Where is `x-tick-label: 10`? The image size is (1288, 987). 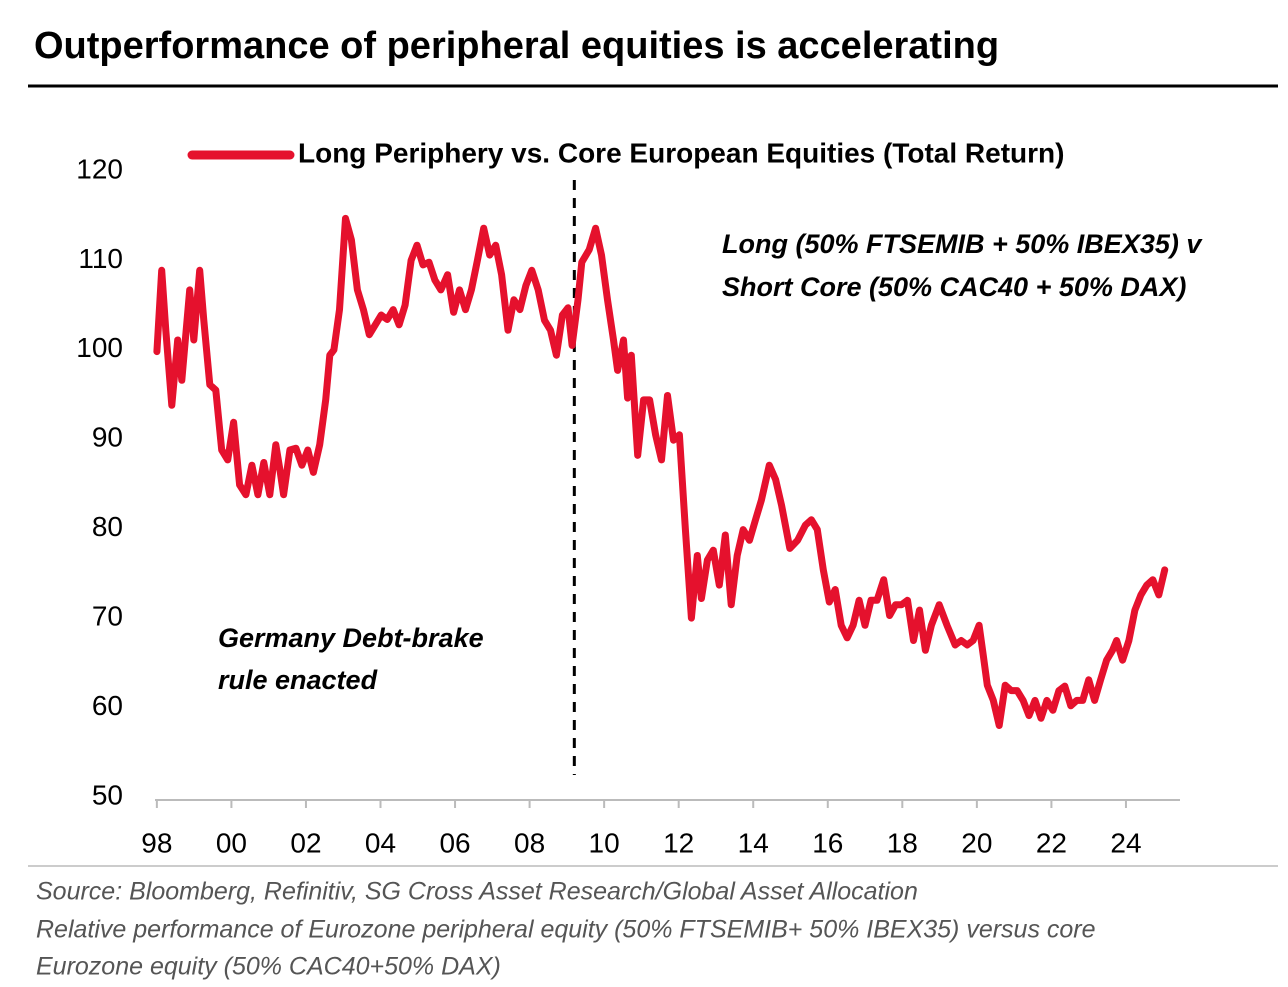 x-tick-label: 10 is located at coordinates (604, 842).